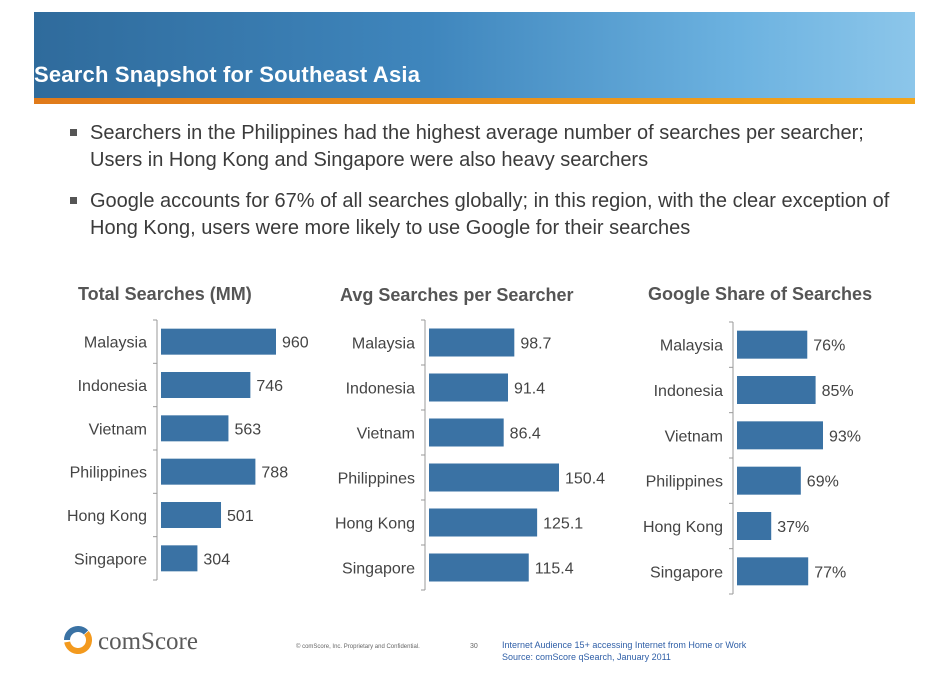 This screenshot has width=947, height=676. I want to click on chart-0-category-label: Vietnam, so click(118, 429).